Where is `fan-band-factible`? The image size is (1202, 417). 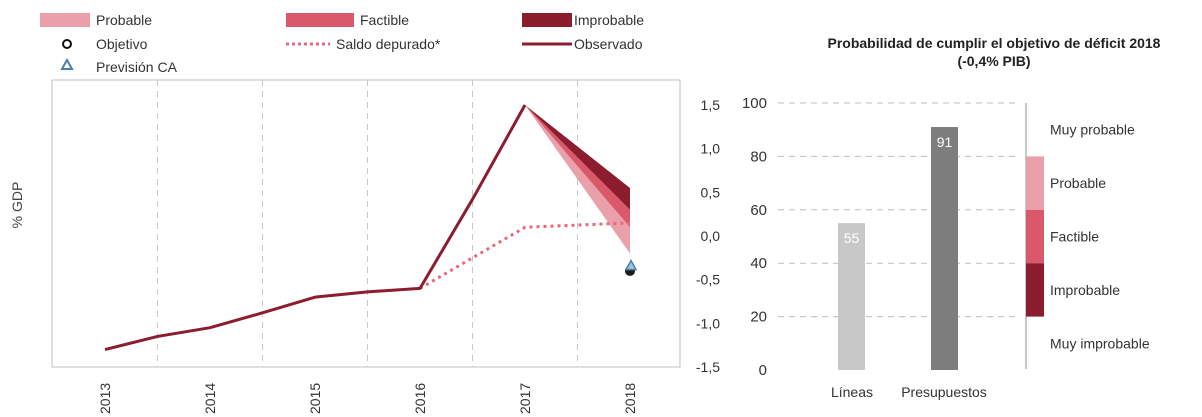 fan-band-factible is located at coordinates (577, 166).